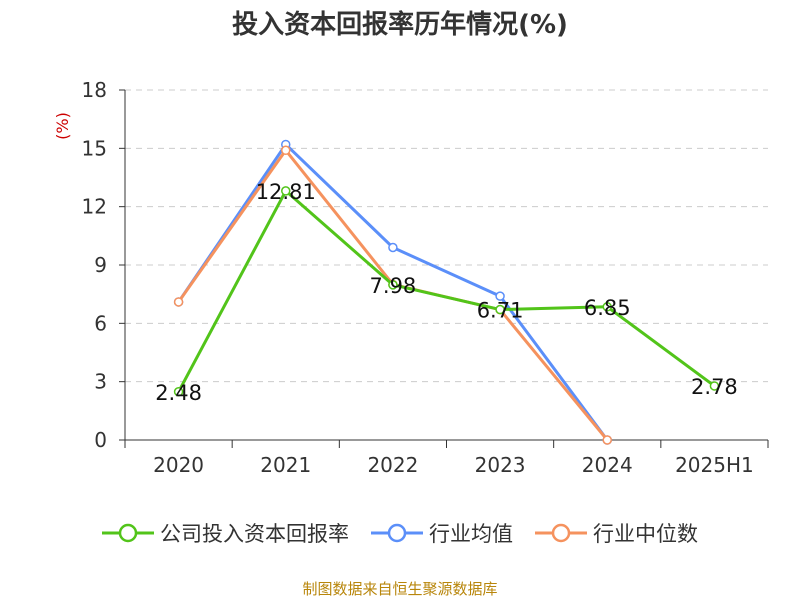 This screenshot has width=800, height=600. I want to click on y-axis-label: (%), so click(62, 126).